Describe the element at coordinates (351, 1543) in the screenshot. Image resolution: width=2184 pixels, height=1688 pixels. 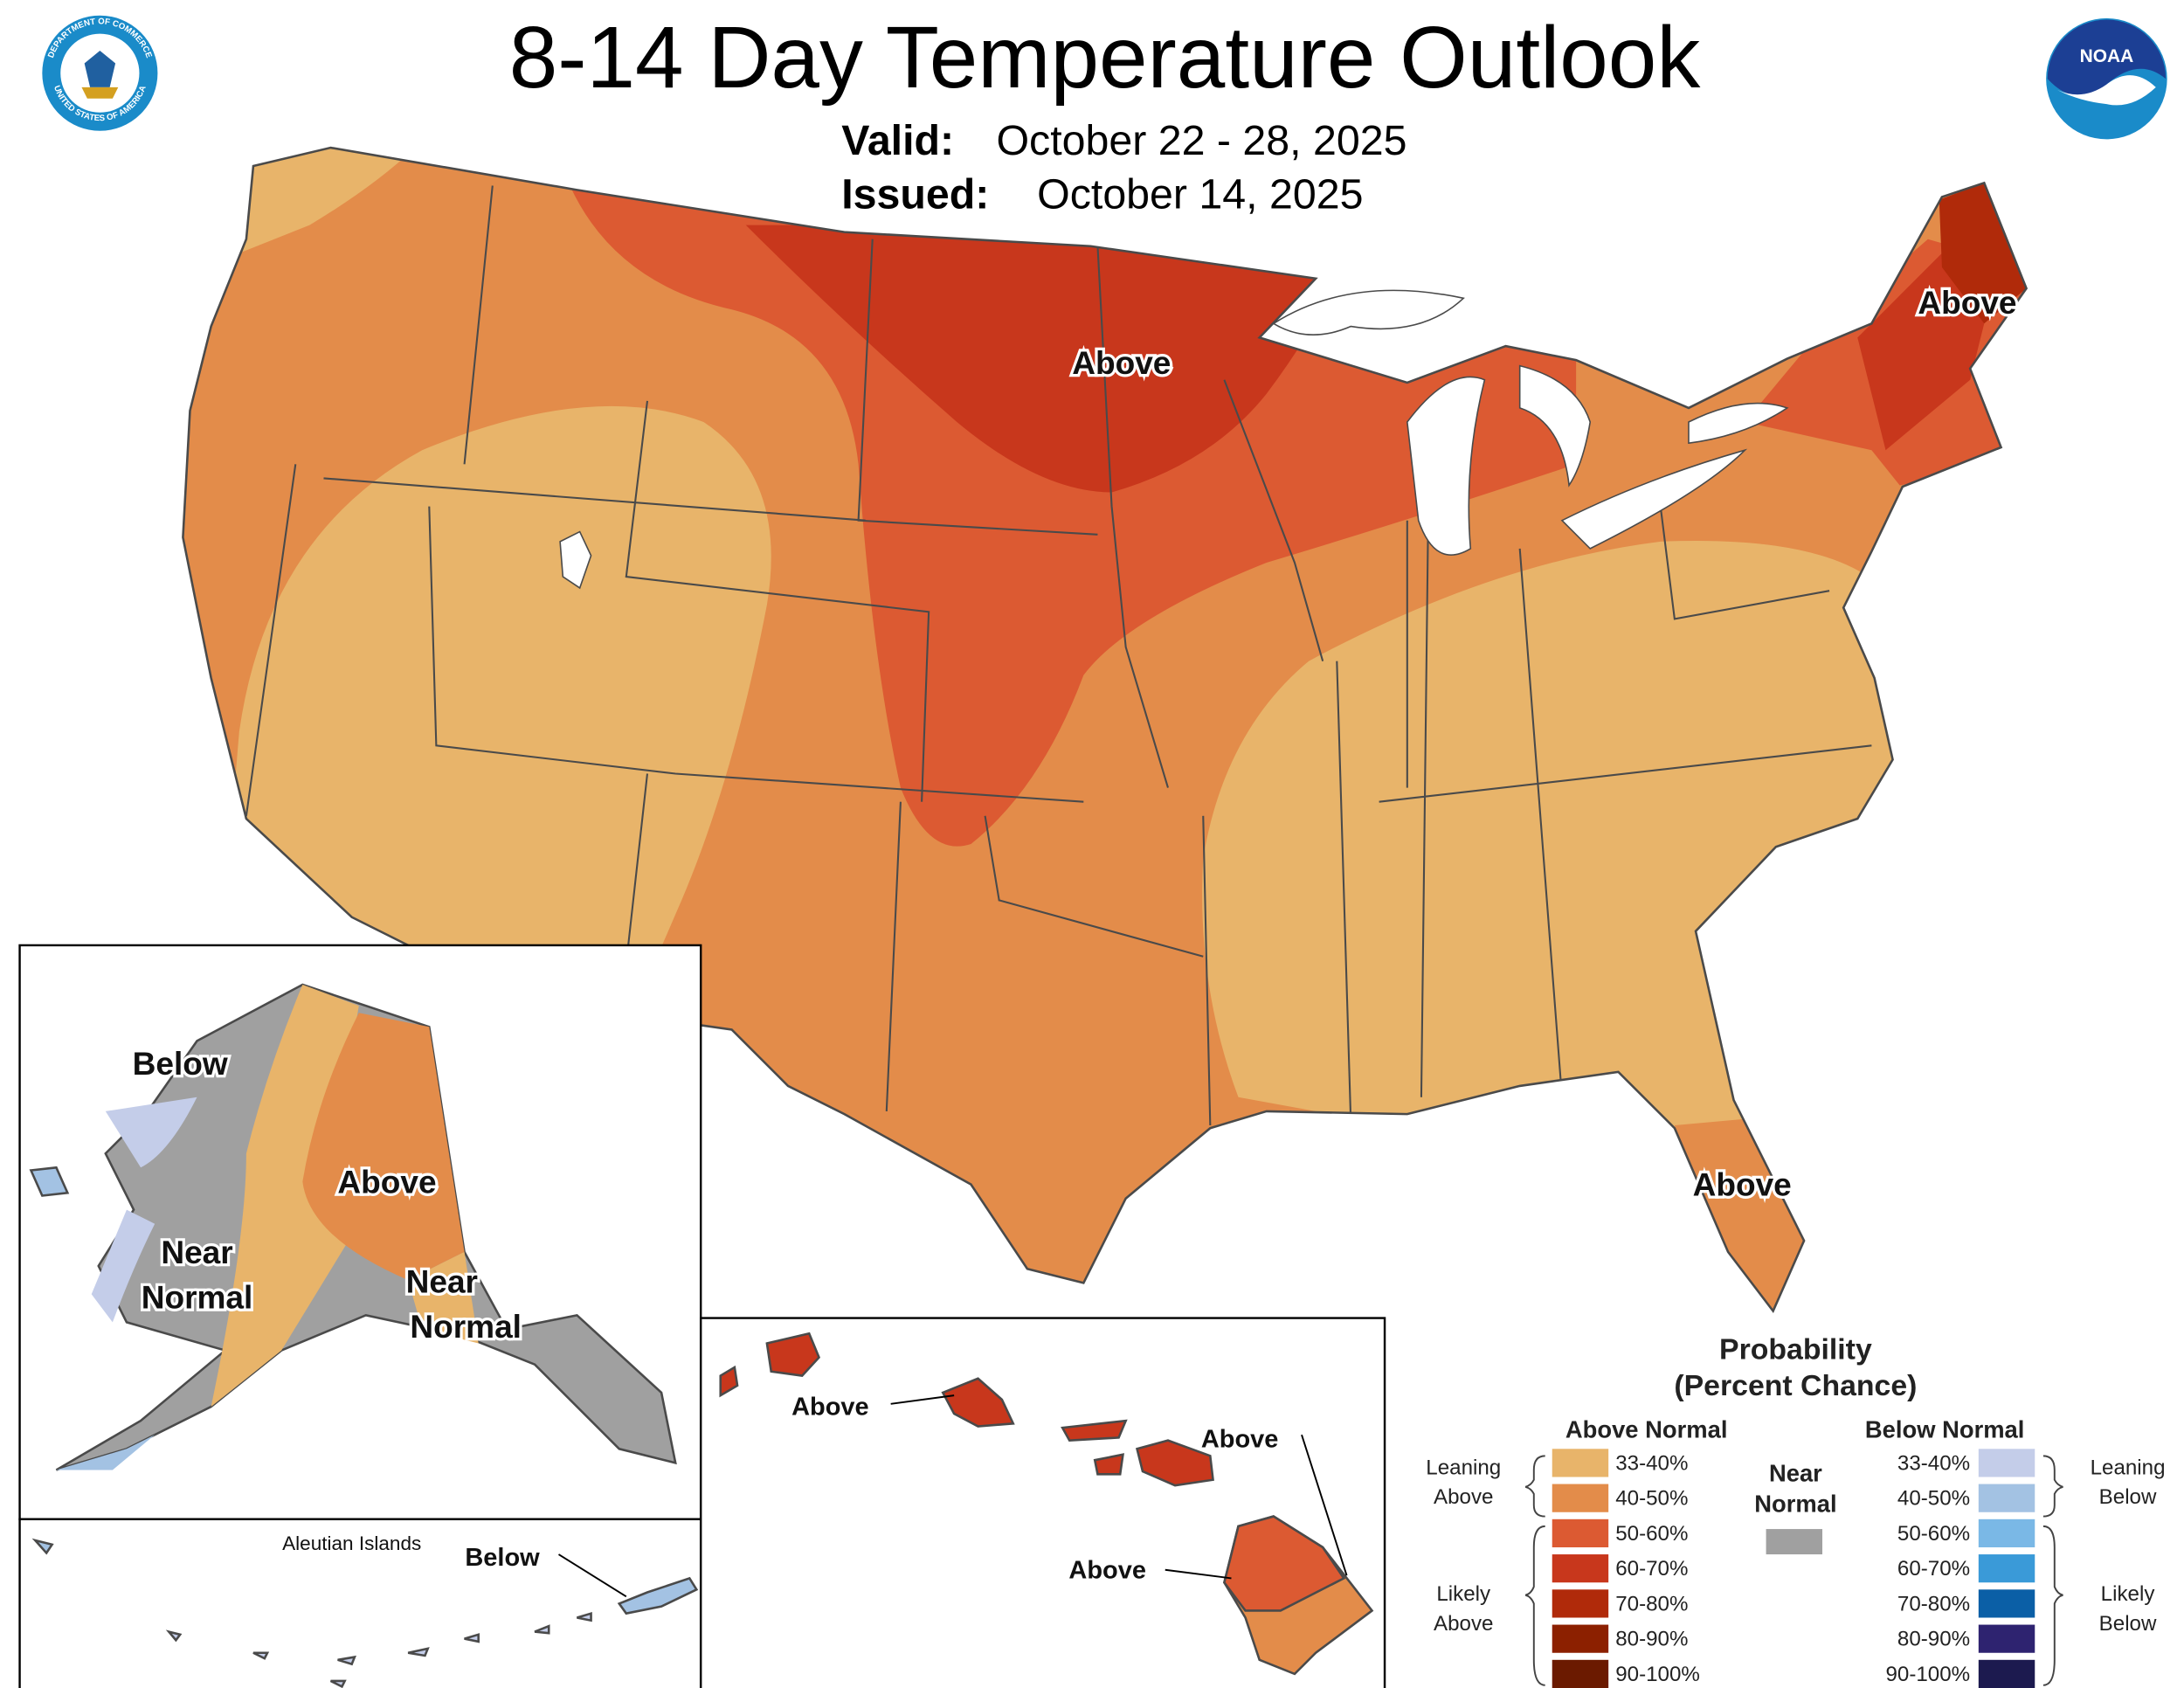
I see `inset-title: Aleutian Islands` at that location.